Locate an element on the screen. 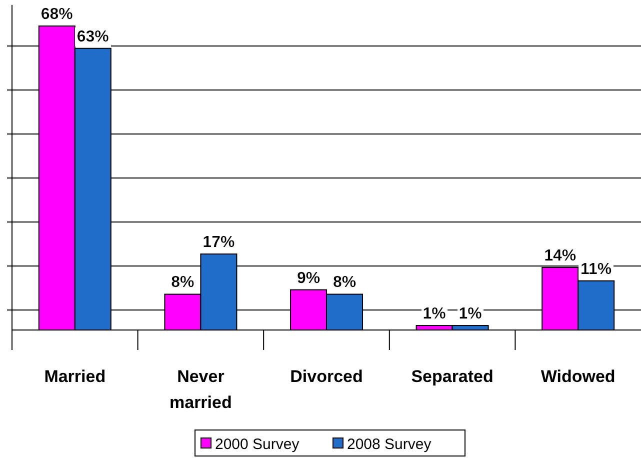 This screenshot has width=641, height=458. x-tick-label: Widowed is located at coordinates (578, 376).